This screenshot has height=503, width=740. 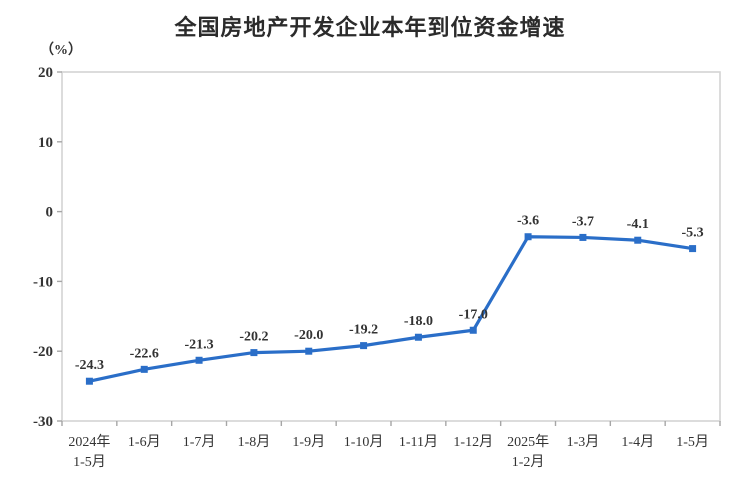 I want to click on data-label: -3.7, so click(x=583, y=221).